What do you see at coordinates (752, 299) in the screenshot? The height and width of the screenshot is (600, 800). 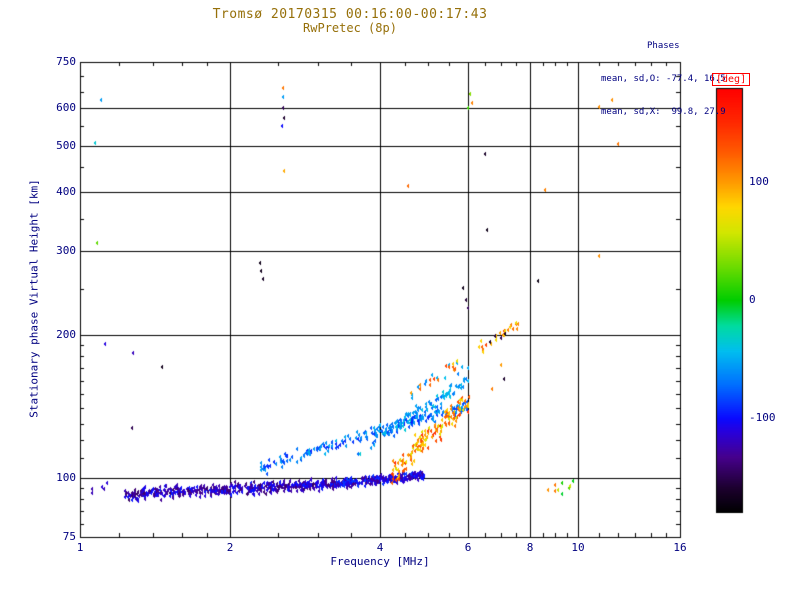 I see `colorbar-tick-label: 0` at bounding box center [752, 299].